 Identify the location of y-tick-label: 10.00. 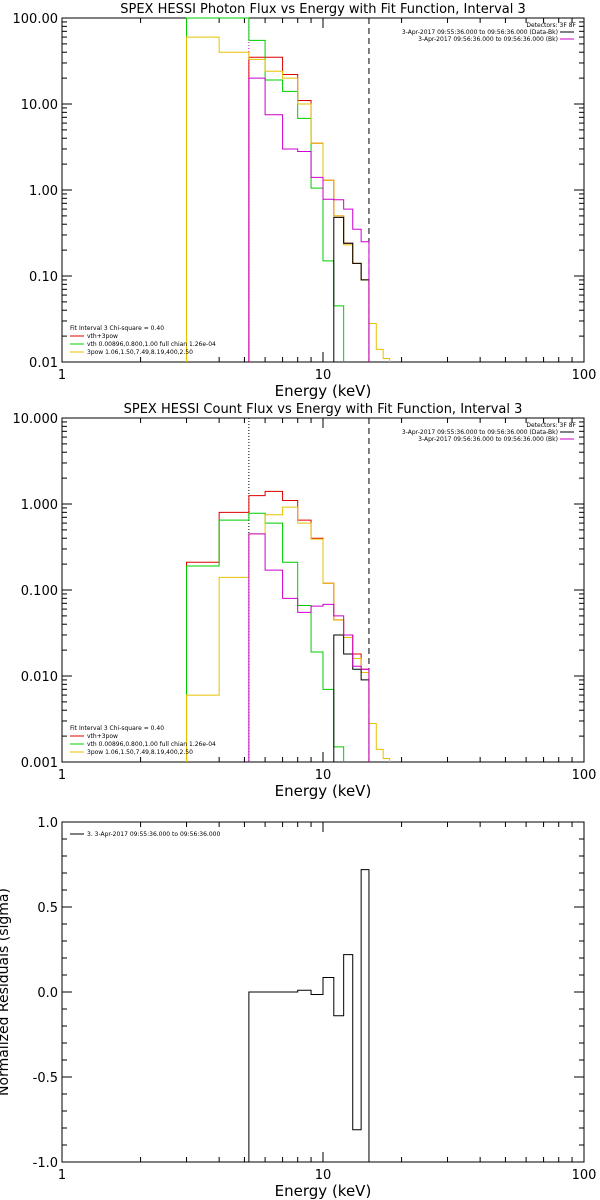
(39, 105).